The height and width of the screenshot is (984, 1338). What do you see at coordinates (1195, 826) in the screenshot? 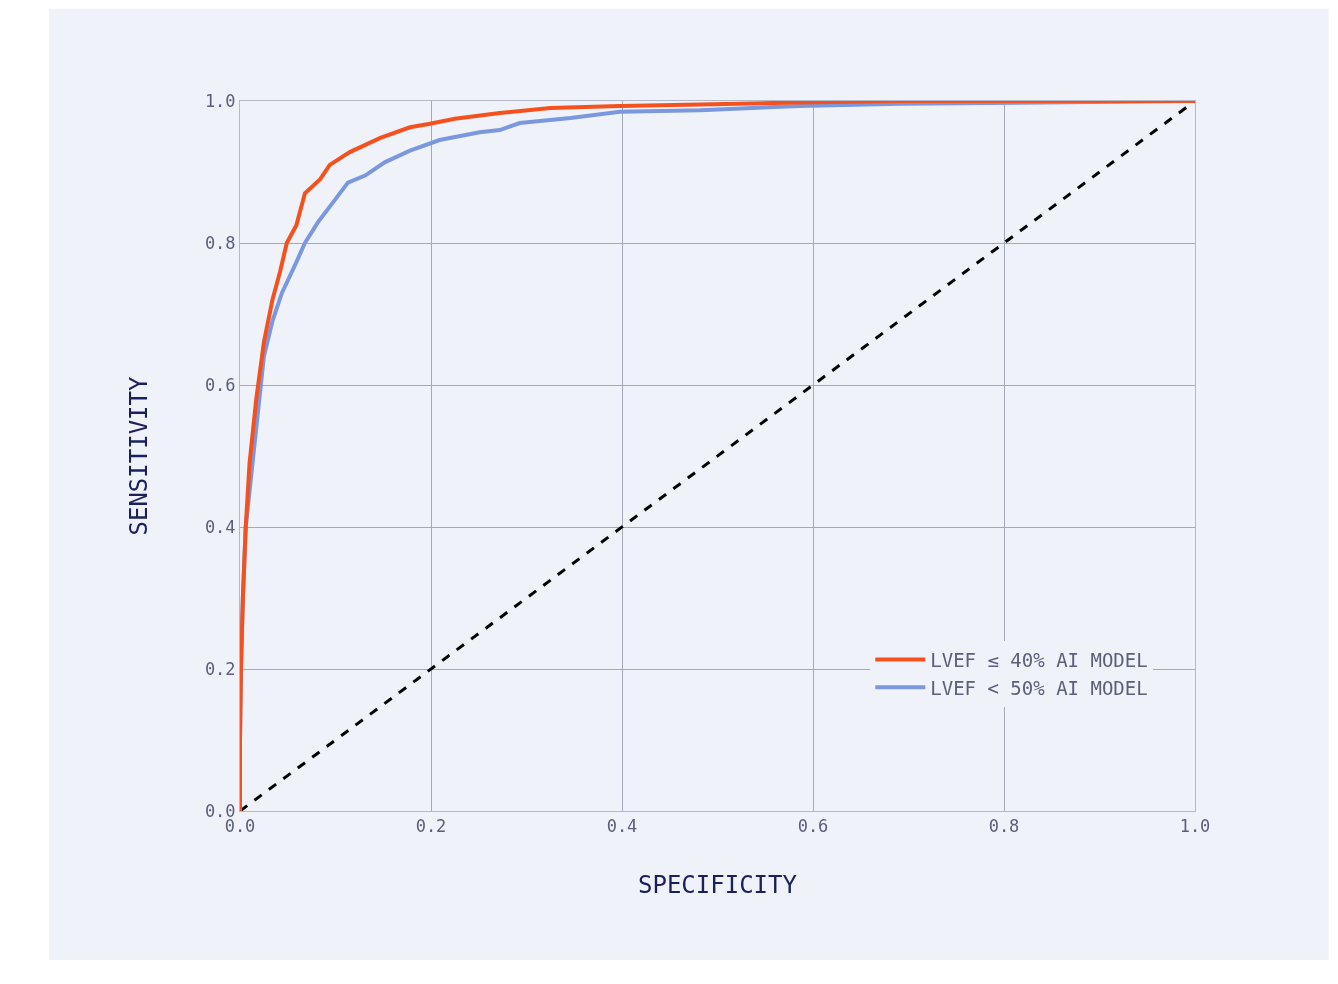
I see `x-tick-label: 1.0` at bounding box center [1195, 826].